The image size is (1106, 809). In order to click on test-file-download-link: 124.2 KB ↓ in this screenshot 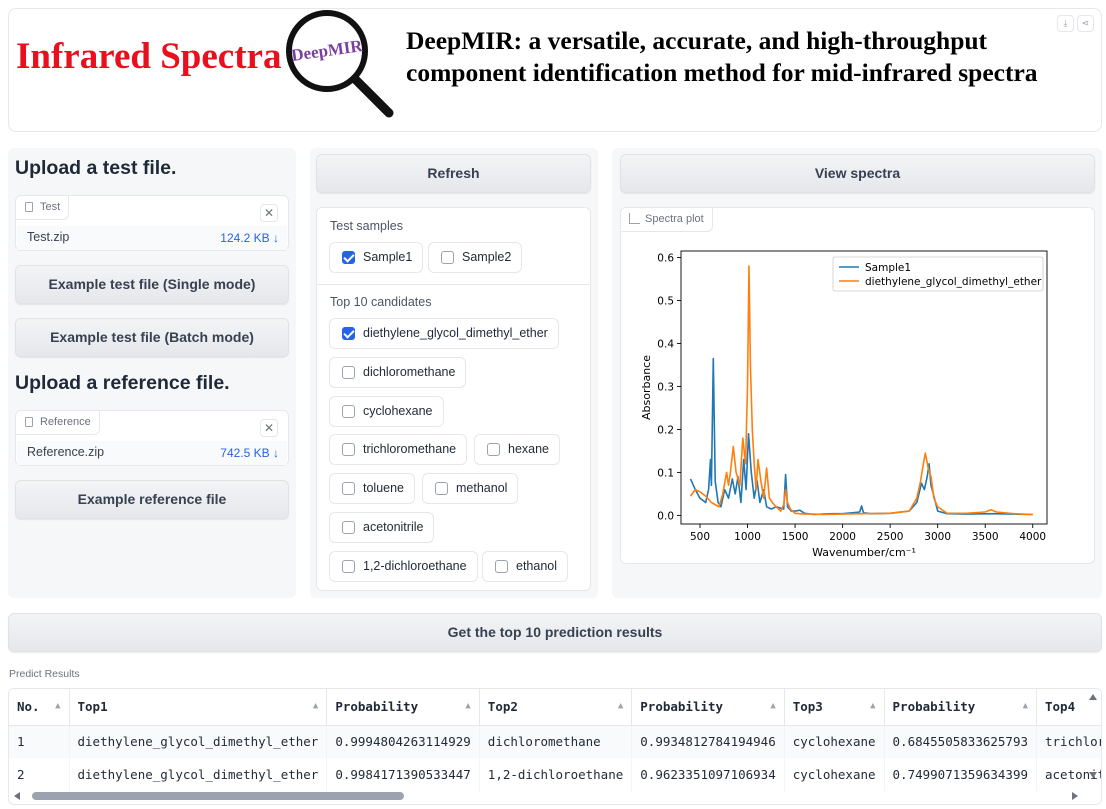, I will do `click(249, 238)`.